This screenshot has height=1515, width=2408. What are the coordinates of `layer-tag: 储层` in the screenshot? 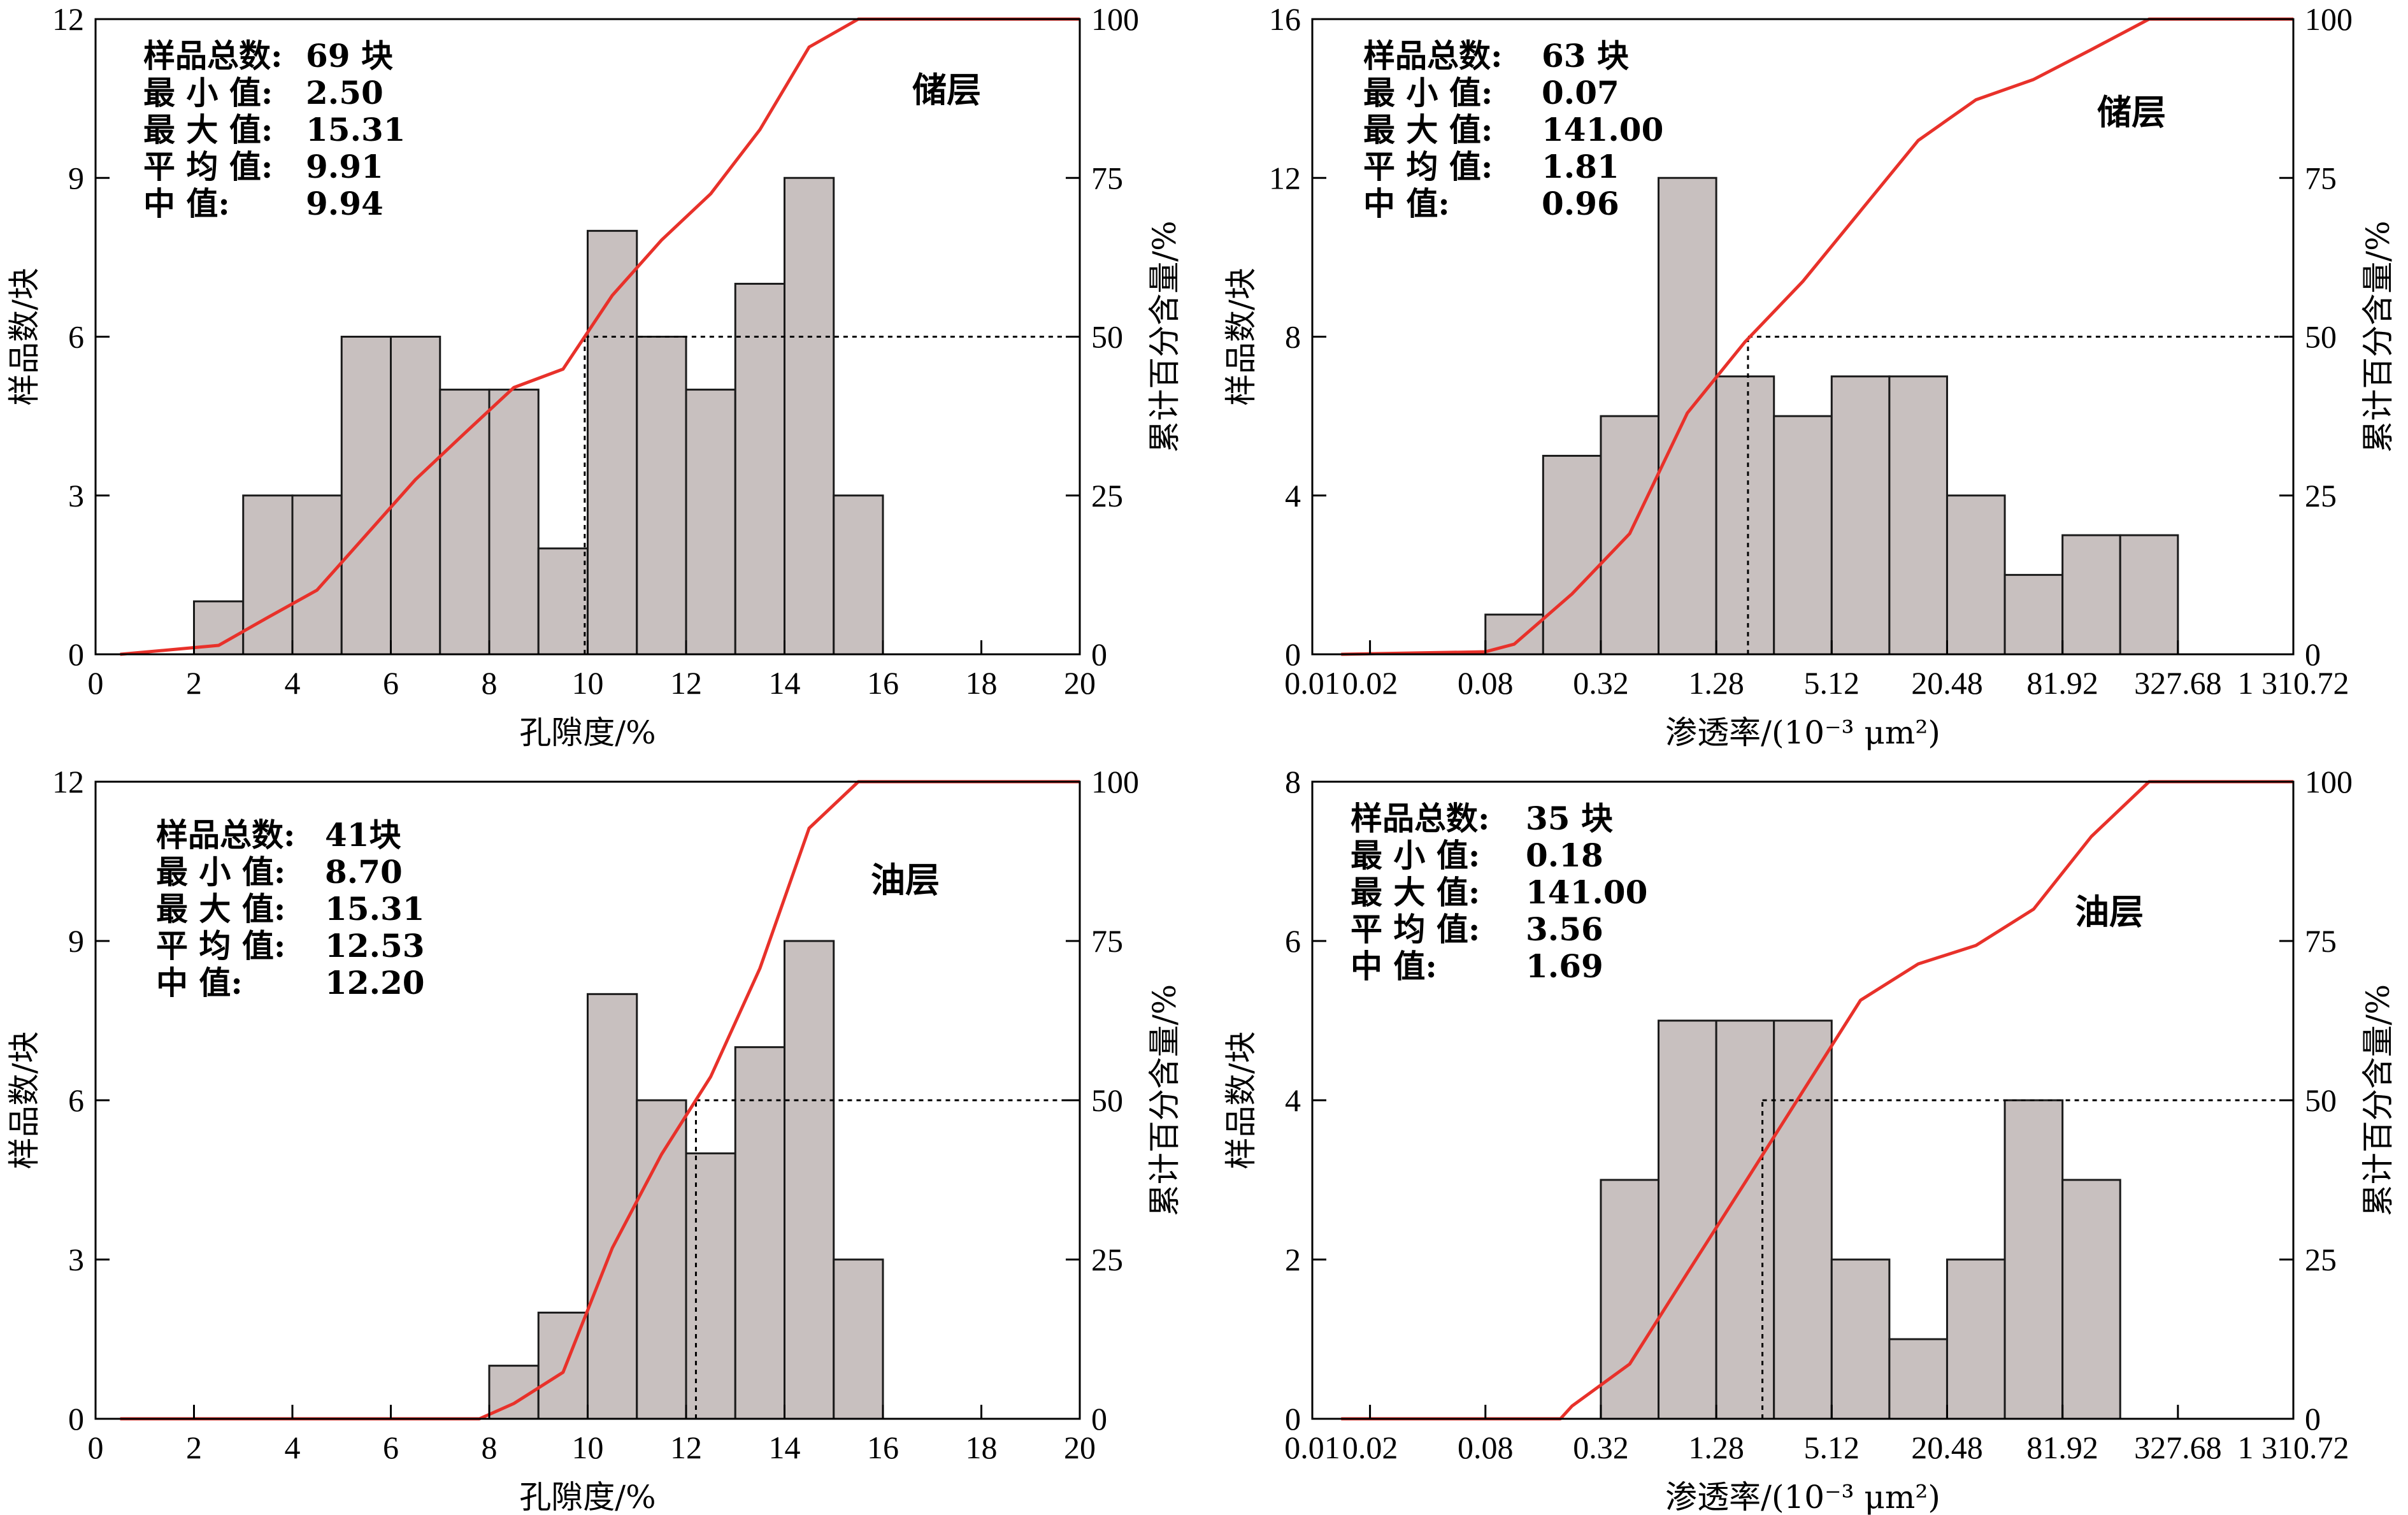 It's located at (2131, 112).